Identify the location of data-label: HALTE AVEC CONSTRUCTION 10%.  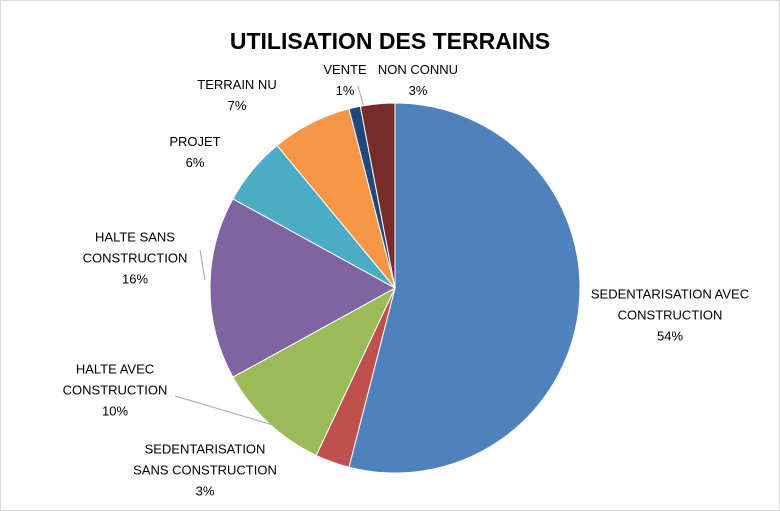
(115, 390).